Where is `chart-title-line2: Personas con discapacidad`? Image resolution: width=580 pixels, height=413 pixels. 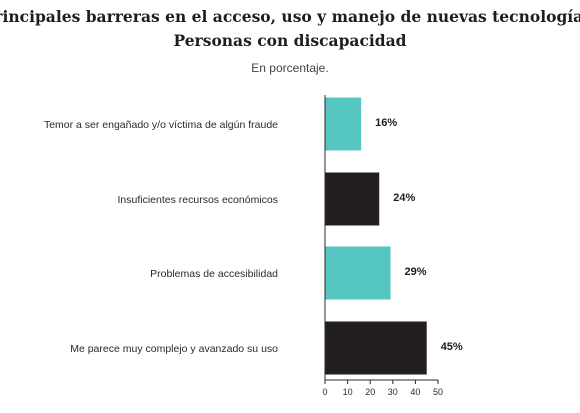 chart-title-line2: Personas con discapacidad is located at coordinates (289, 40).